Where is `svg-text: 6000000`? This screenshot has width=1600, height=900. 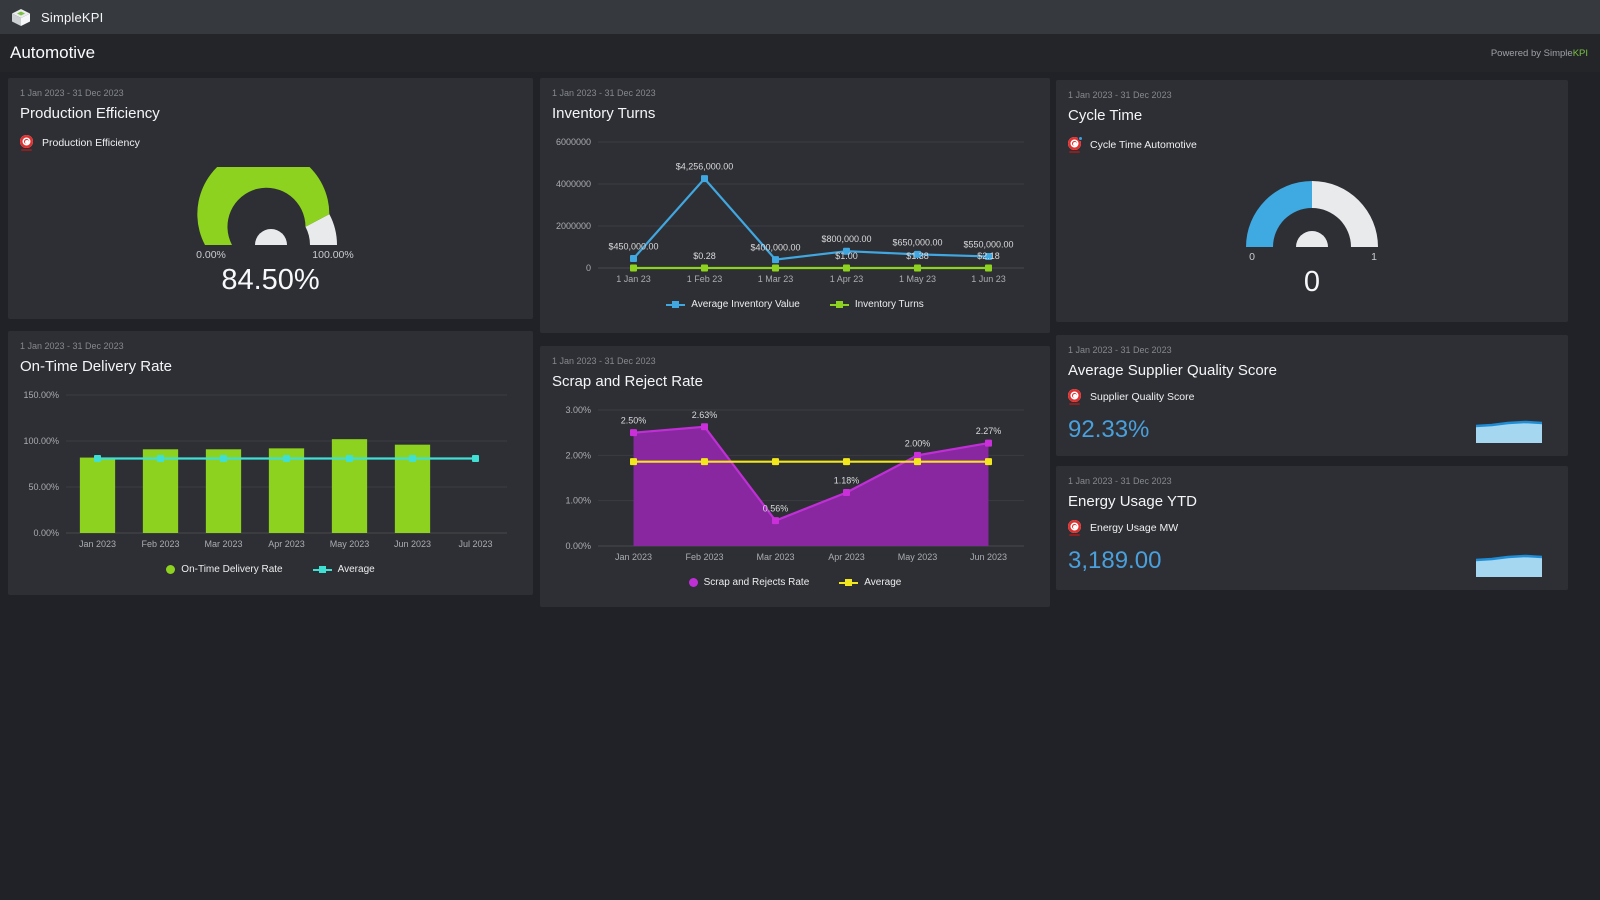 svg-text: 6000000 is located at coordinates (573, 142).